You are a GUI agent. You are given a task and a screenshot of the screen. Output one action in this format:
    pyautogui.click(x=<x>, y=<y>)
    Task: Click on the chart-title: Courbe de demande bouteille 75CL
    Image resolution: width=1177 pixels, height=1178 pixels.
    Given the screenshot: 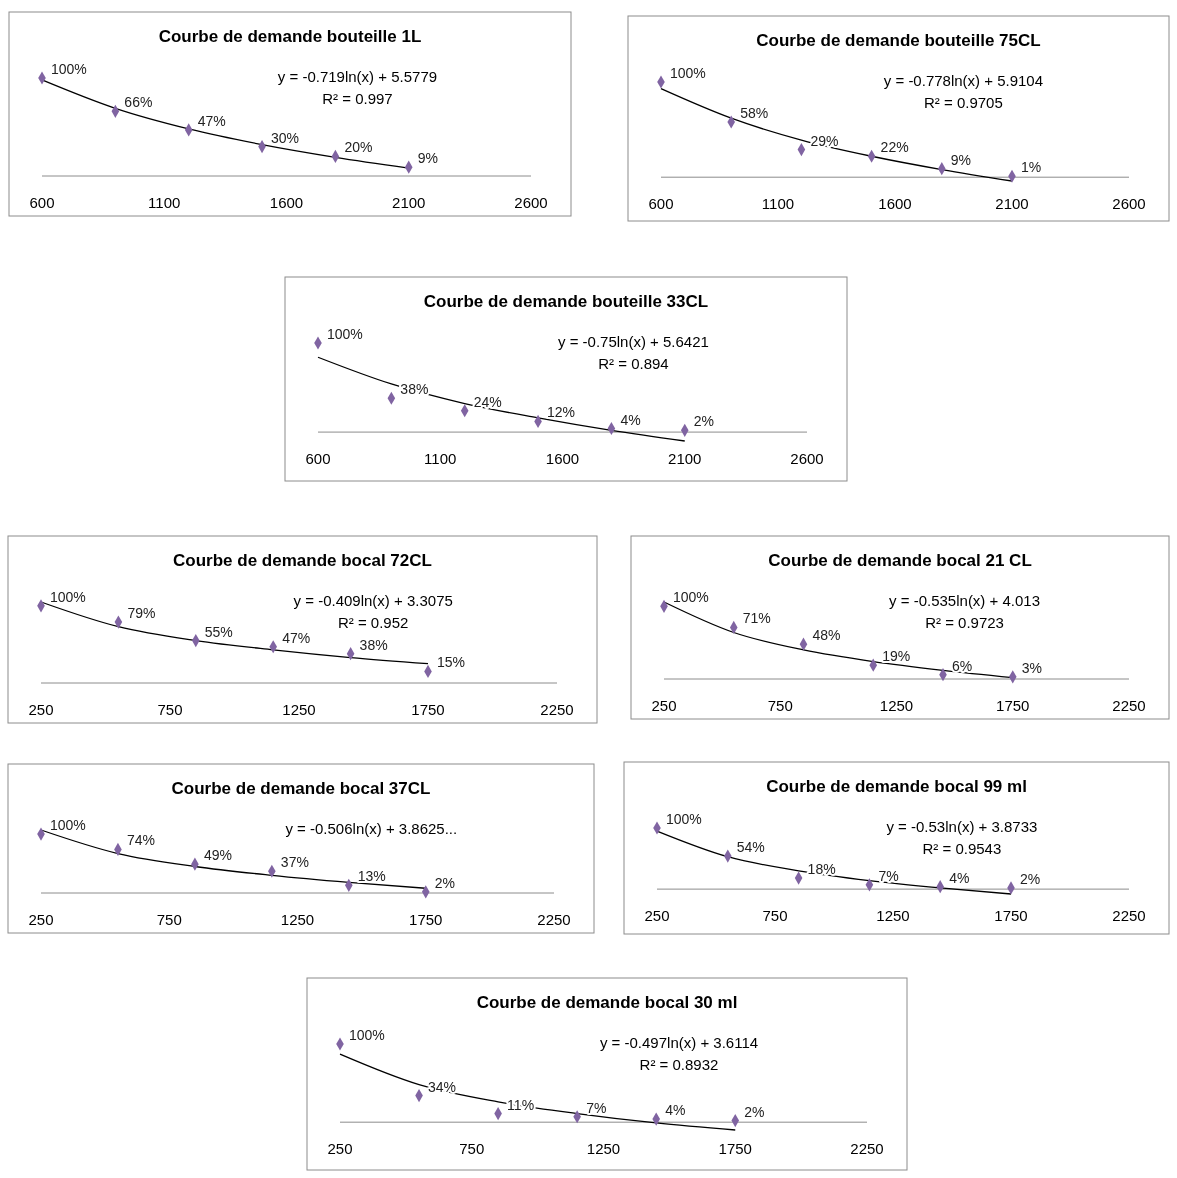 What is the action you would take?
    pyautogui.click(x=898, y=40)
    